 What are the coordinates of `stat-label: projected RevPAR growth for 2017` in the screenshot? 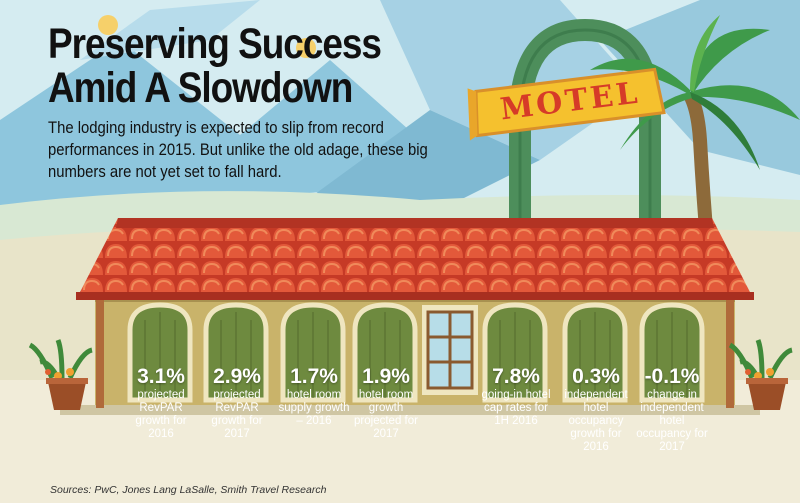 It's located at (237, 414).